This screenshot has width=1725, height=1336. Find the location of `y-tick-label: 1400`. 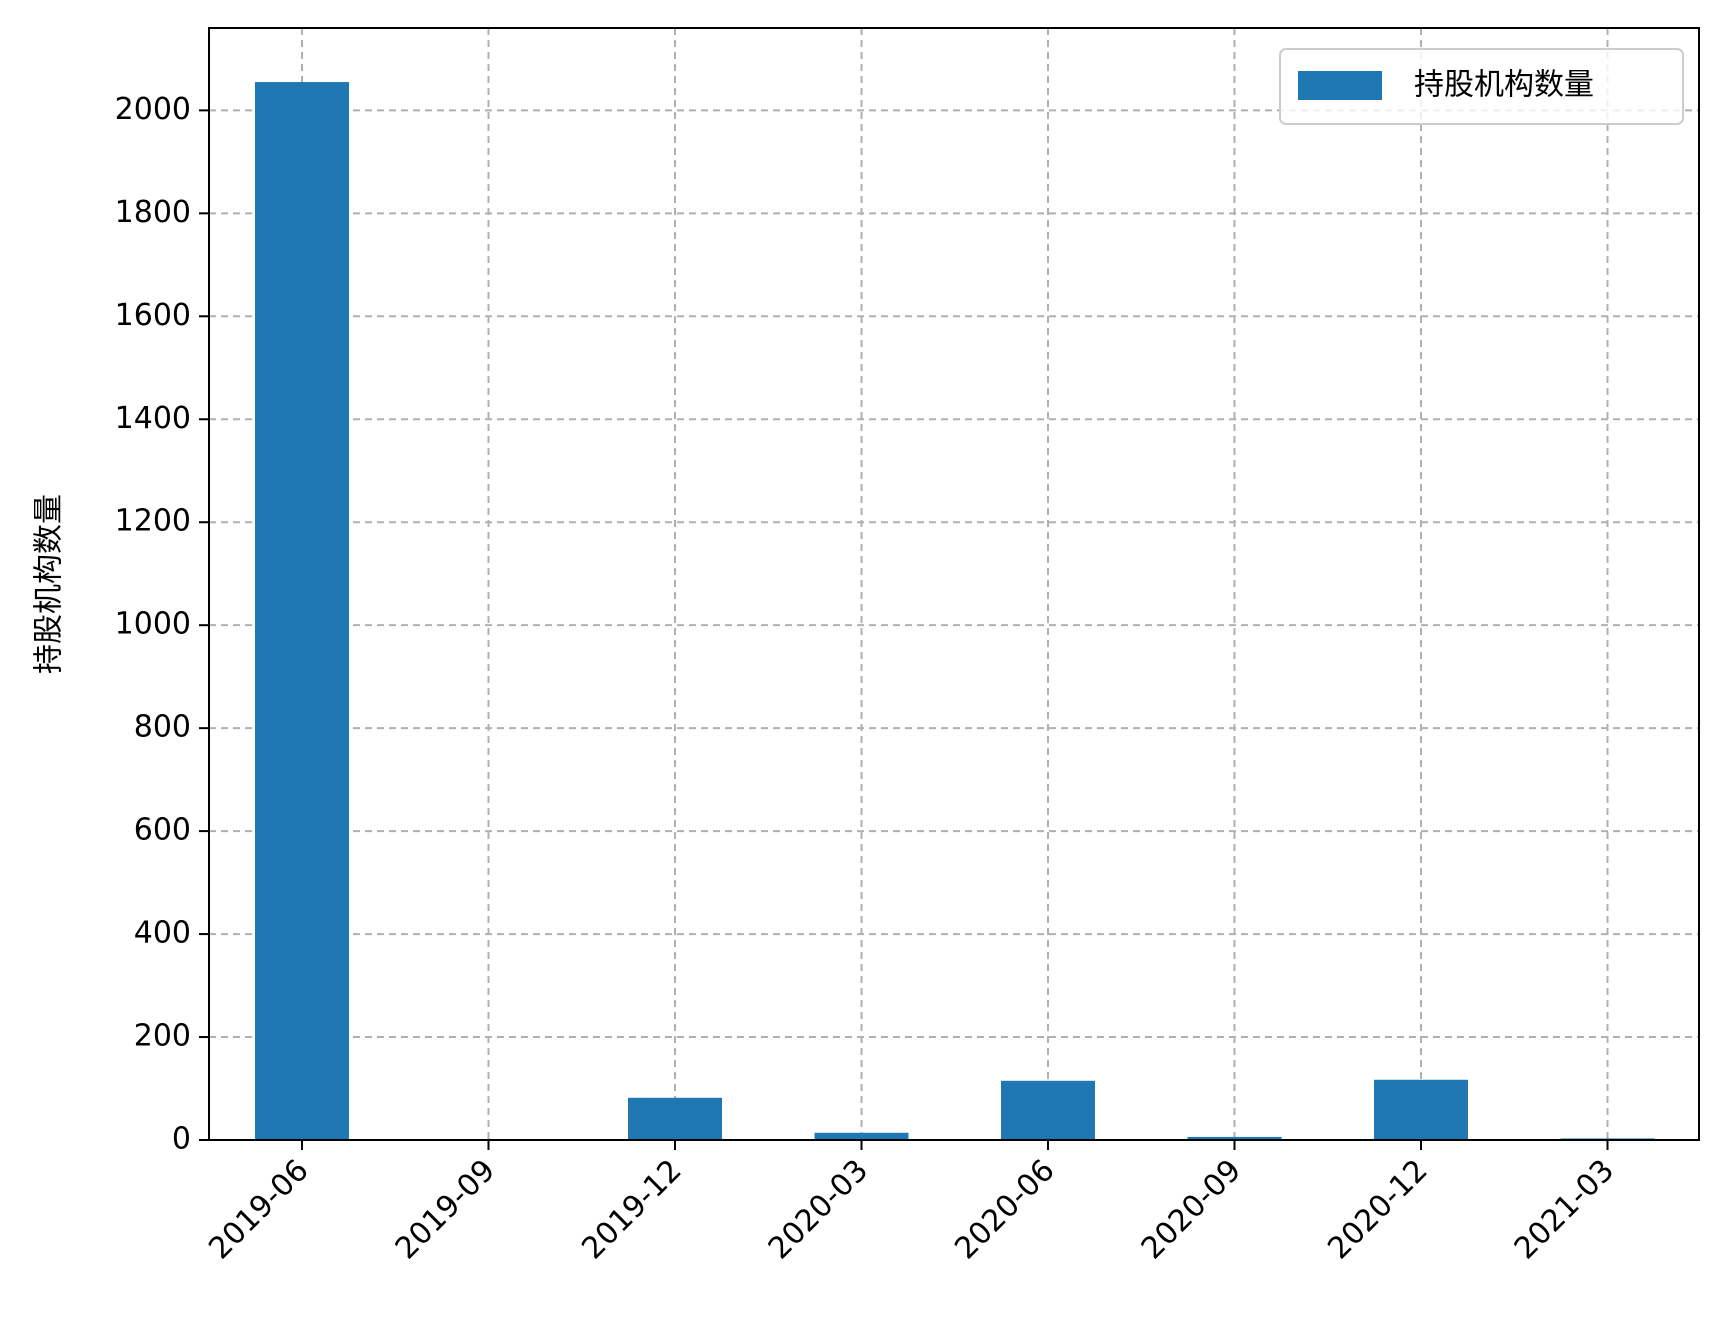

y-tick-label: 1400 is located at coordinates (153, 418).